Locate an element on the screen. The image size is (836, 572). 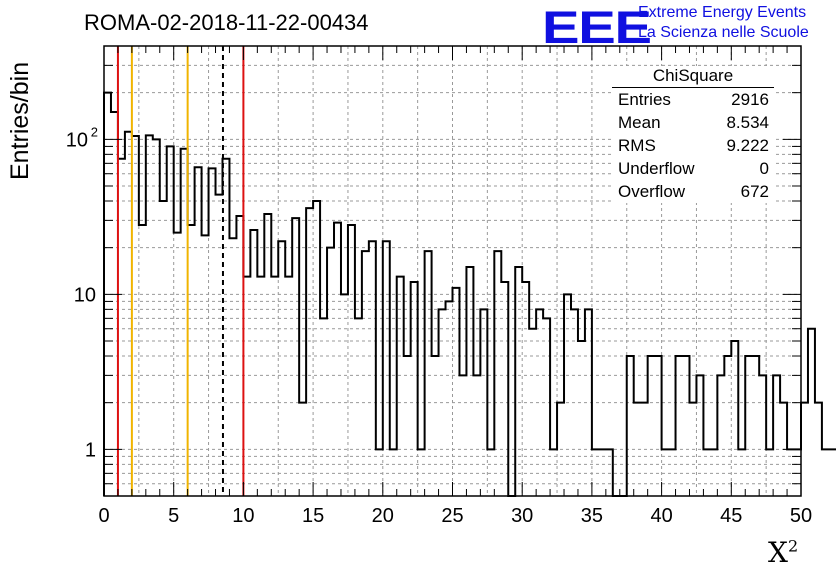
y-tick-label: 1 is located at coordinates (90, 450).